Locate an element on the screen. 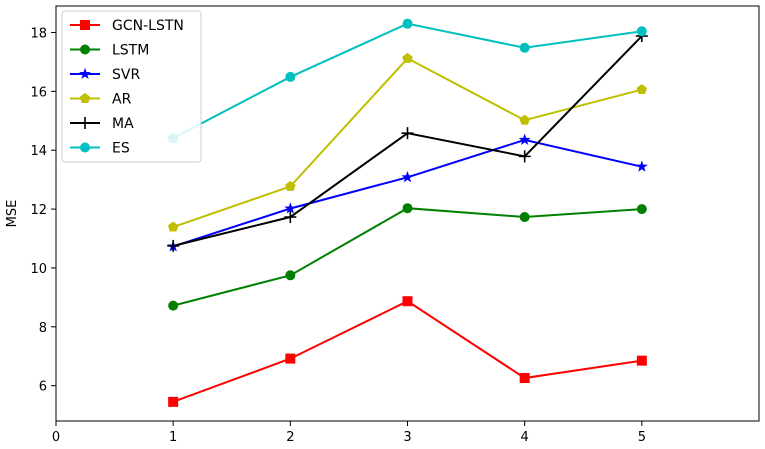 The height and width of the screenshot is (449, 765). x-tick-label: 4 is located at coordinates (525, 437).